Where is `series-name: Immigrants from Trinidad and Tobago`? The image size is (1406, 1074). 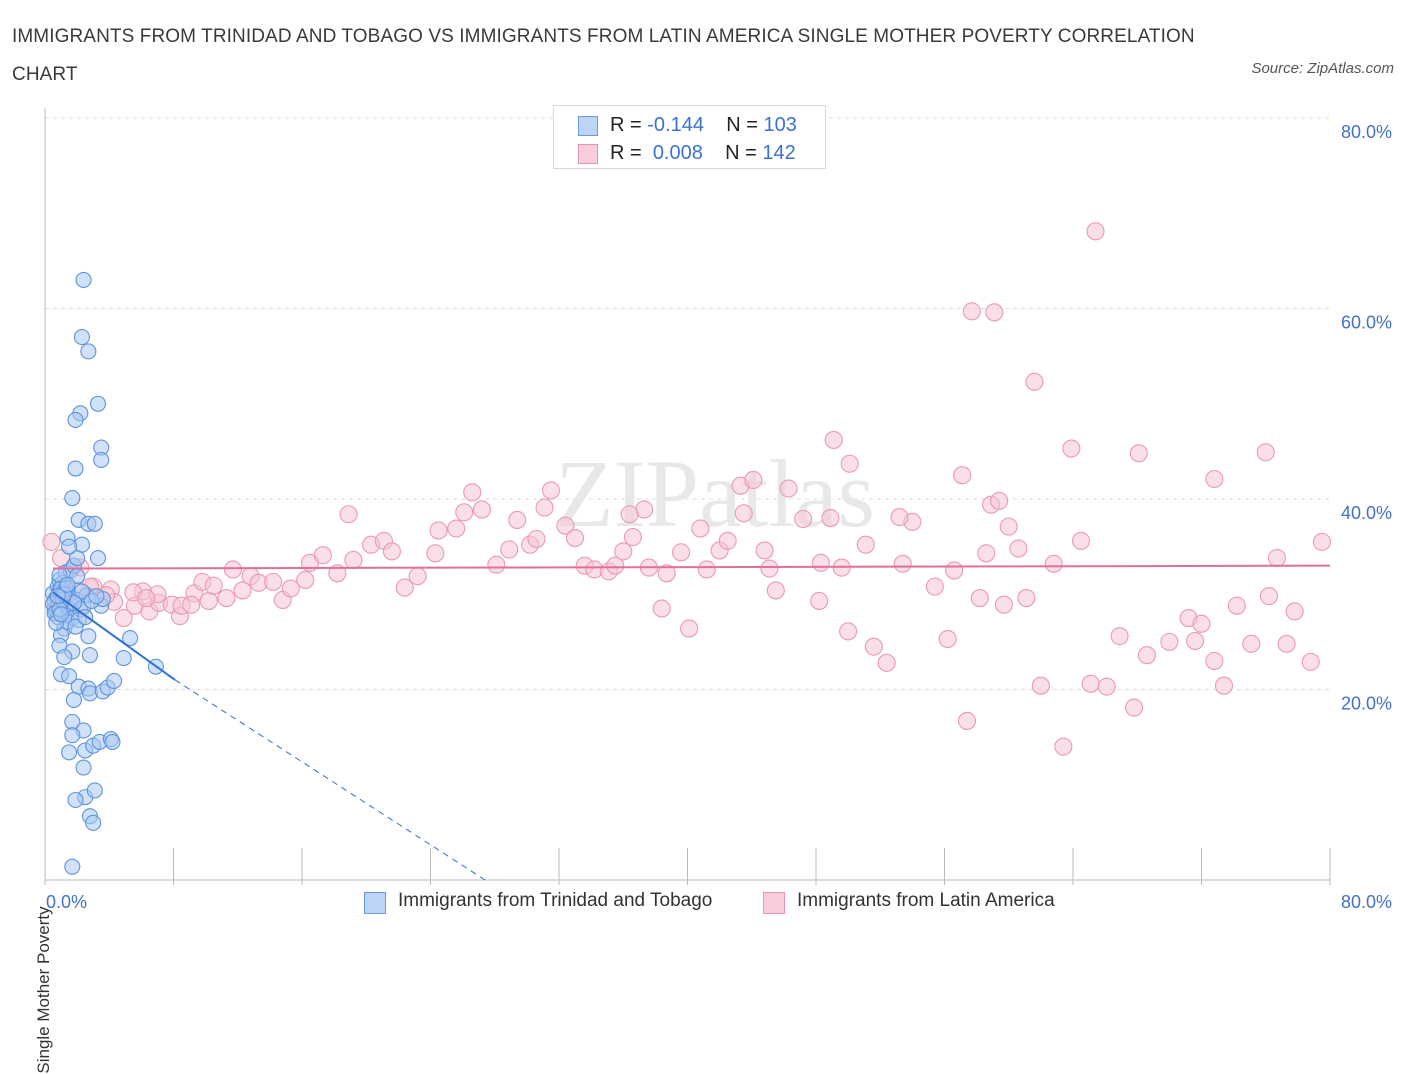
series-name: Immigrants from Trinidad and Tobago is located at coordinates (555, 900).